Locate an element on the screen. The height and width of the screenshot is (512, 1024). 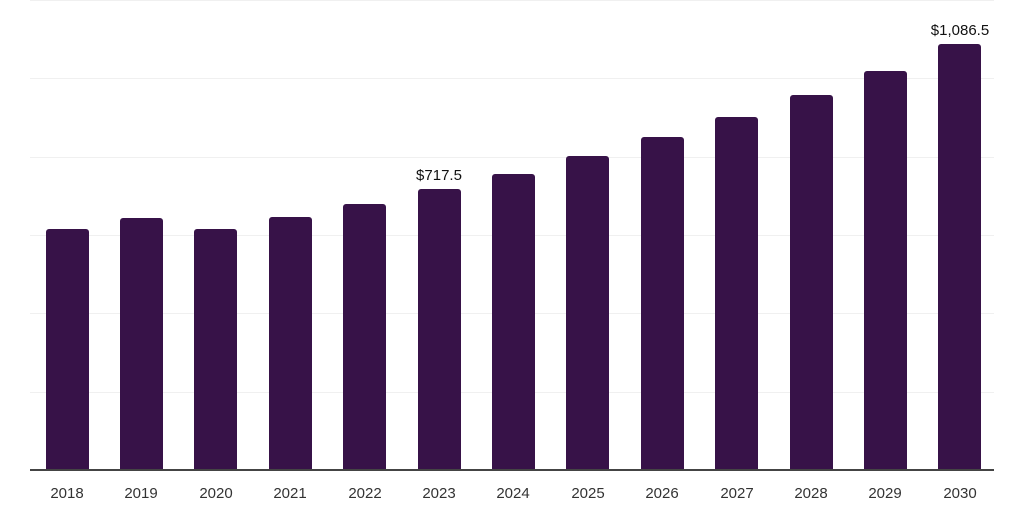
x-tick-label: 2019 is located at coordinates (141, 493).